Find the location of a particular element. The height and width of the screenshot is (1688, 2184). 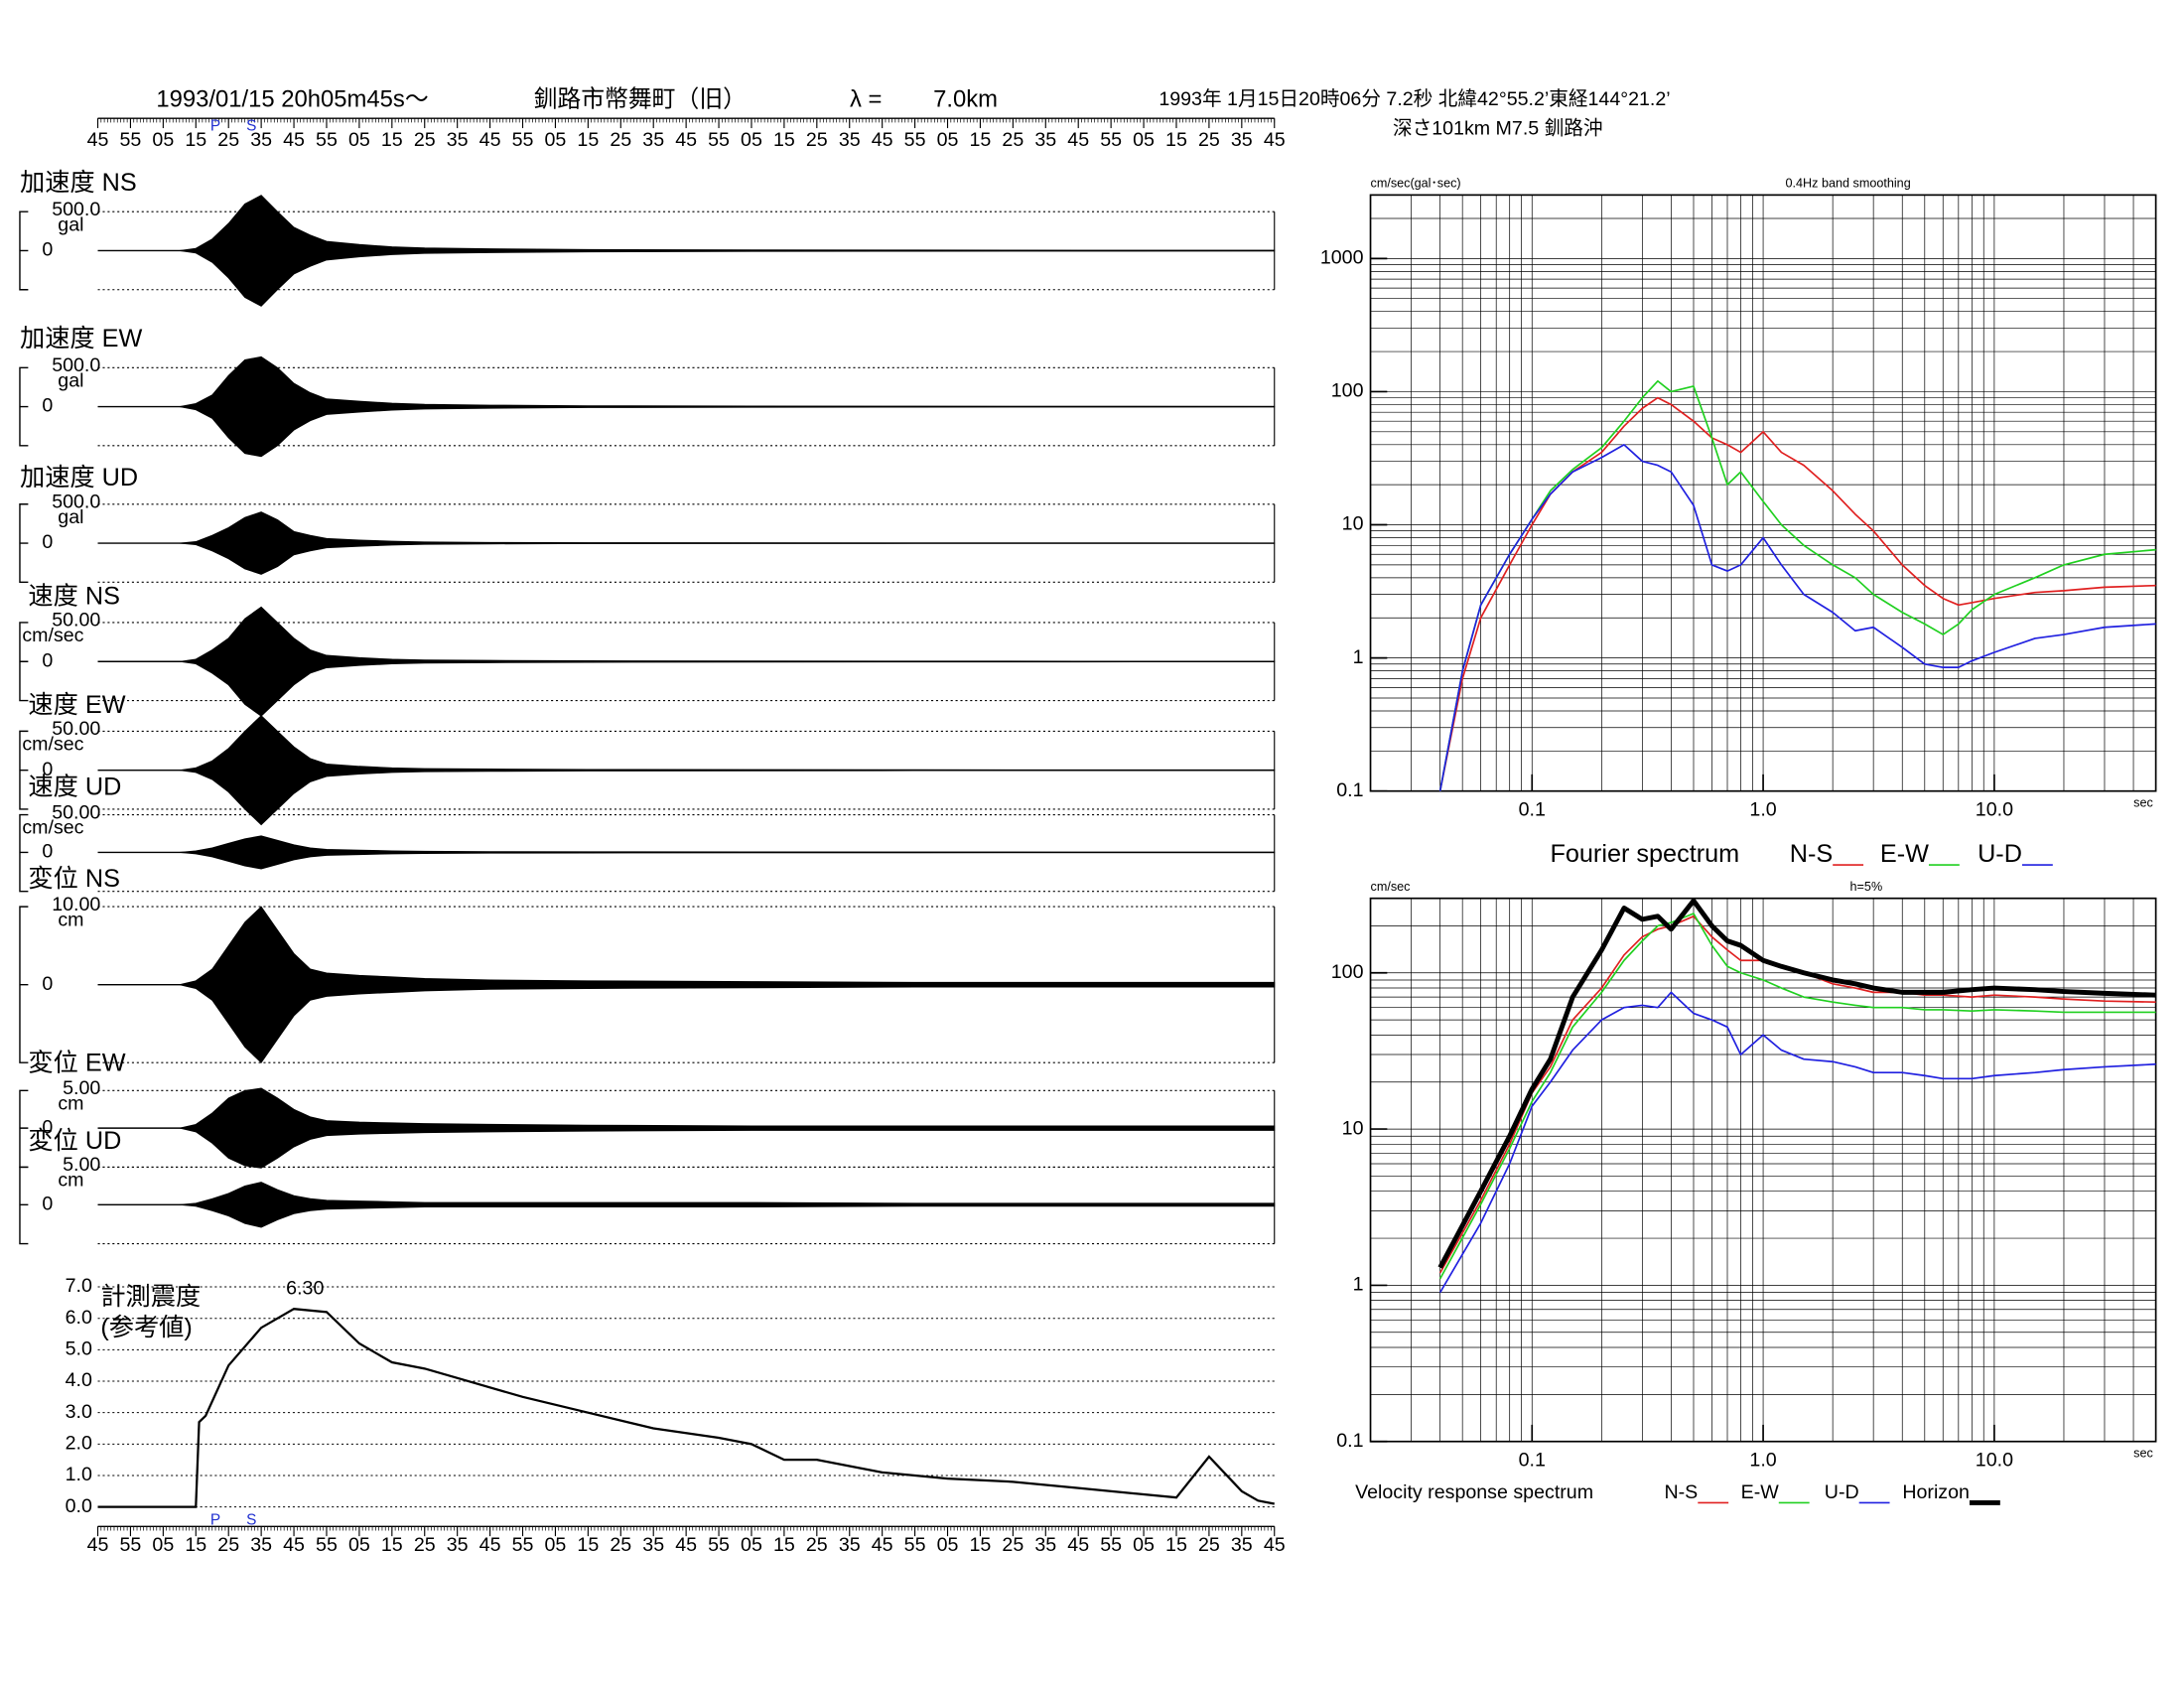

trace-label: 変位 EW is located at coordinates (76, 1062).